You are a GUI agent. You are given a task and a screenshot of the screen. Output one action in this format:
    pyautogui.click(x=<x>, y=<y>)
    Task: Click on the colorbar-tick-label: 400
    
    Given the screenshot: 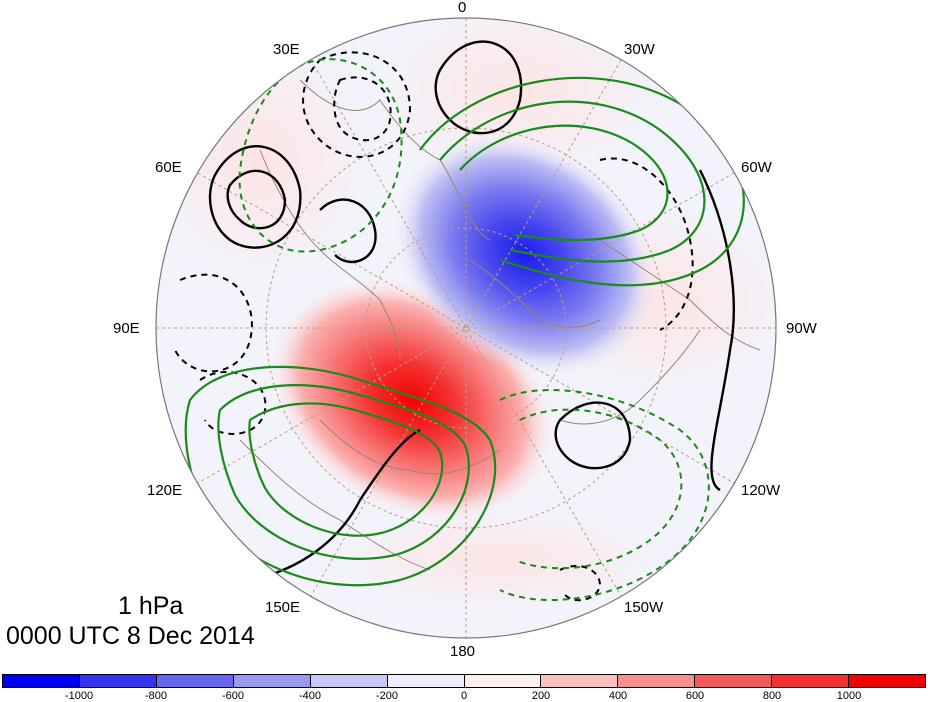 What is the action you would take?
    pyautogui.click(x=618, y=696)
    